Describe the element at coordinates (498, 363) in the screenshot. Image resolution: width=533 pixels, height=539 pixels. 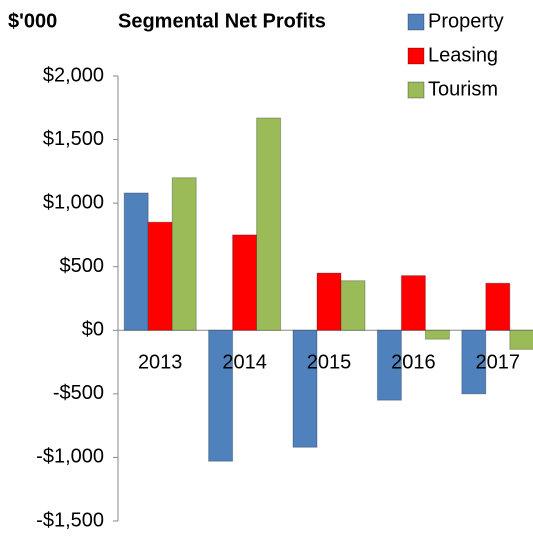
I see `x-tick-label: 2017` at that location.